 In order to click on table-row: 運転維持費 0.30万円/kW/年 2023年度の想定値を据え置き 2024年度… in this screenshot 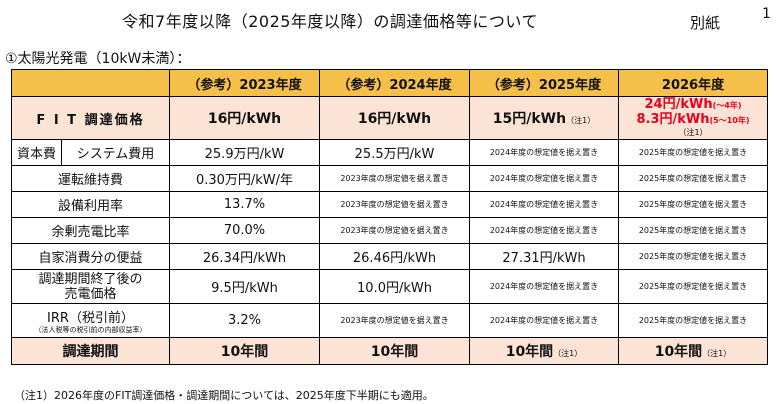, I will do `click(389, 178)`.